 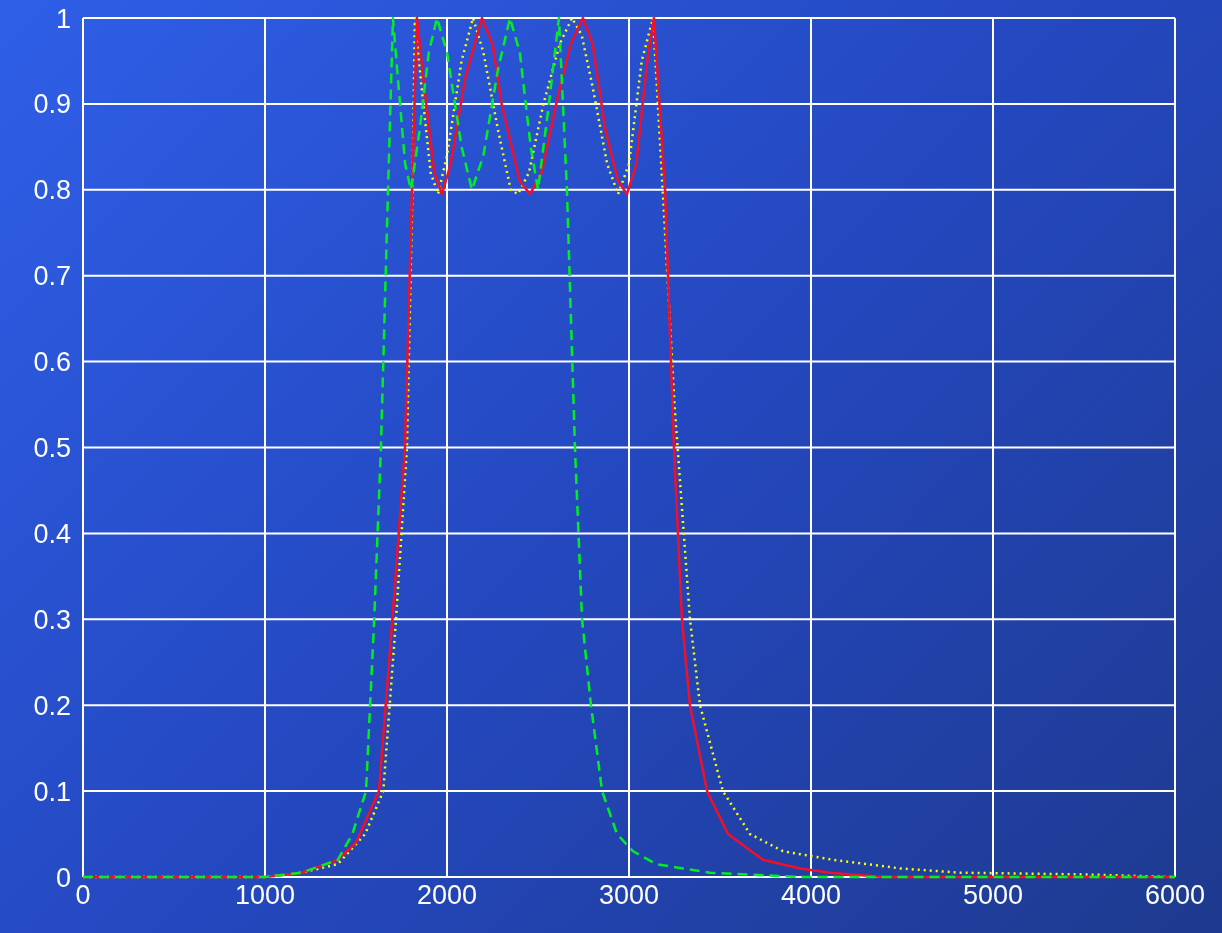 What do you see at coordinates (52, 362) in the screenshot?
I see `y-tick-label: 0.6` at bounding box center [52, 362].